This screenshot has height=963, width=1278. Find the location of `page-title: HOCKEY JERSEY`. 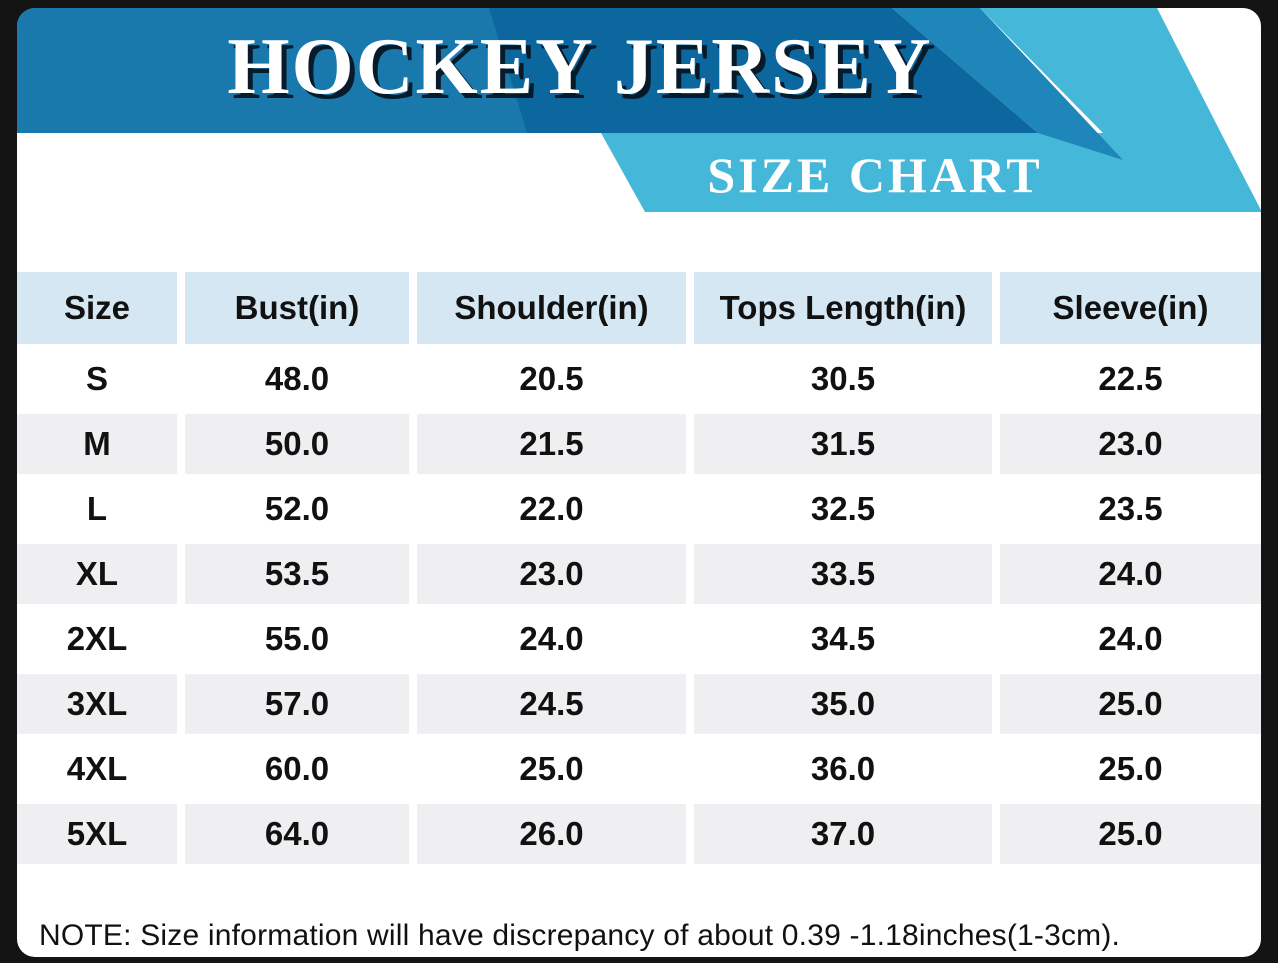

page-title: HOCKEY JERSEY is located at coordinates (580, 67).